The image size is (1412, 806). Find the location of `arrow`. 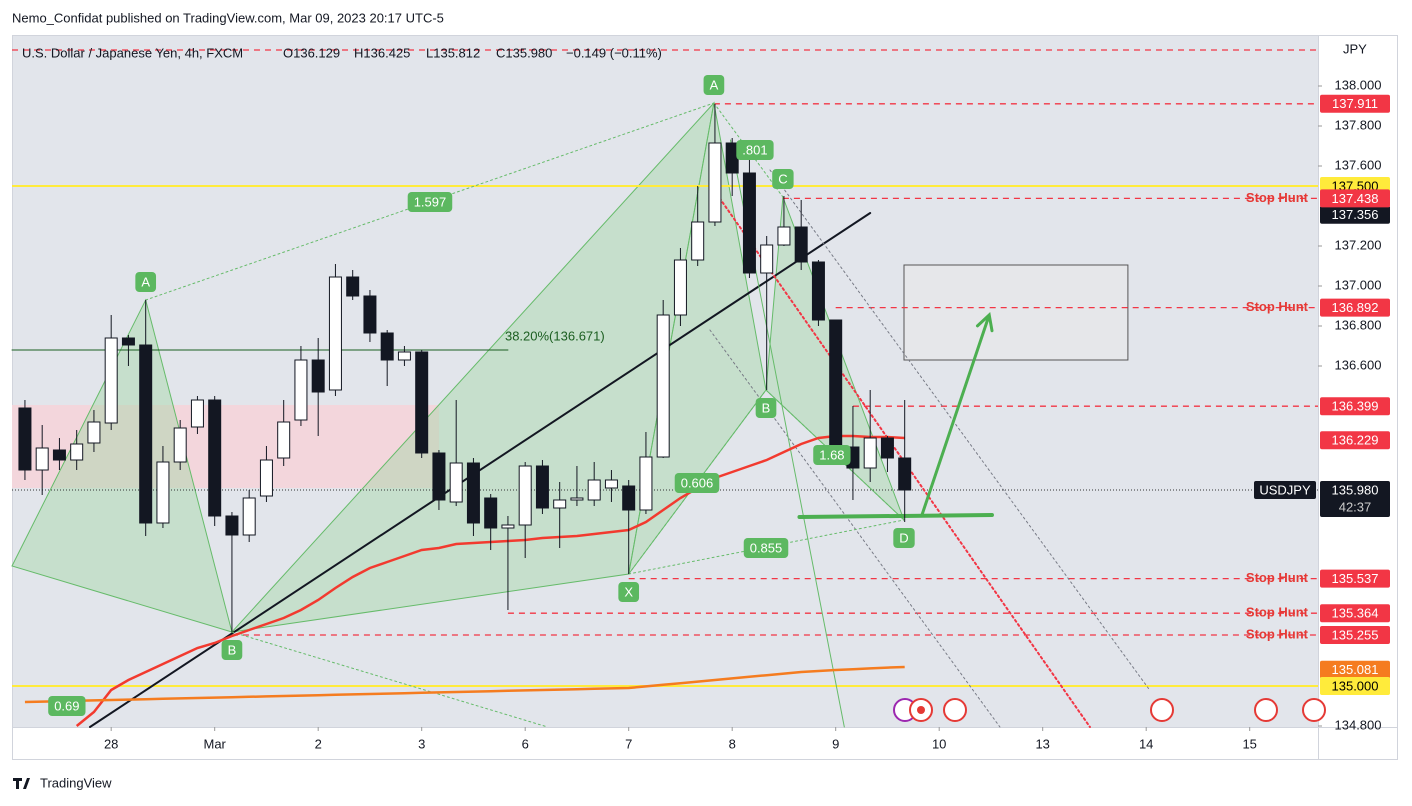

arrow is located at coordinates (957, 414).